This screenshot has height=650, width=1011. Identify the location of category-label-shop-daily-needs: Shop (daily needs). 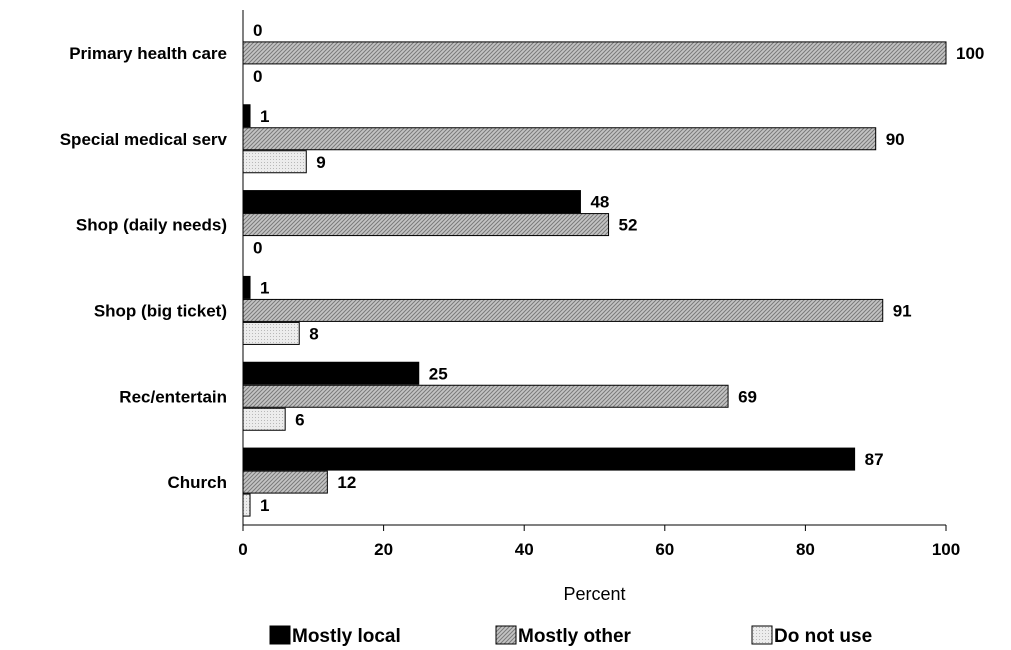
(151, 225).